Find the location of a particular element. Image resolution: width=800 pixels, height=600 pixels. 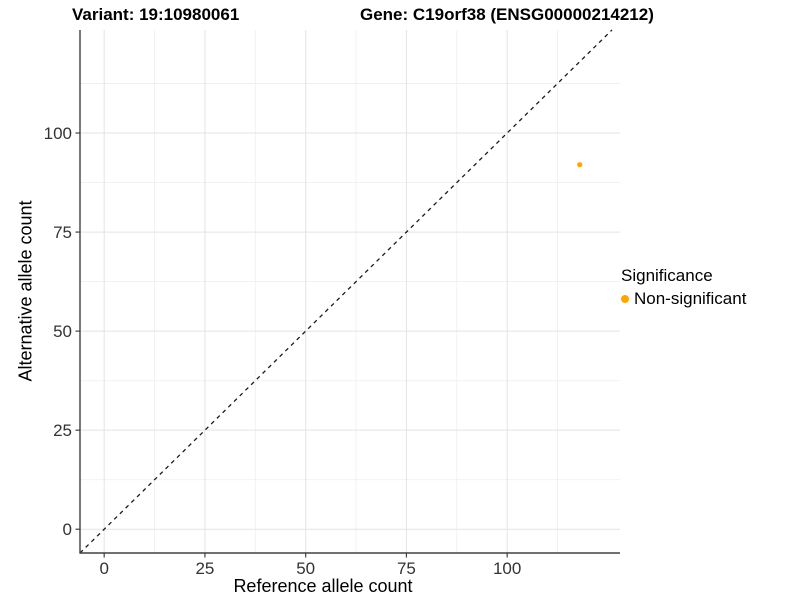

y-tick-label: 100 is located at coordinates (58, 133).